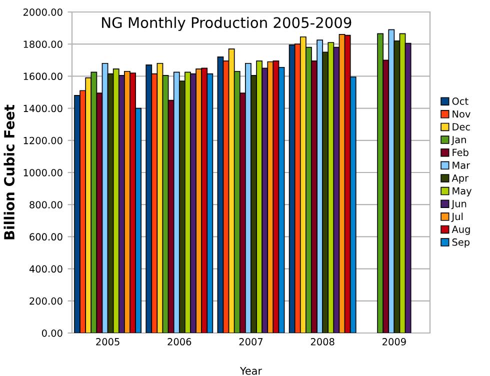  What do you see at coordinates (227, 23) in the screenshot?
I see `chart-title: NG Monthly Production 2005-2009` at bounding box center [227, 23].